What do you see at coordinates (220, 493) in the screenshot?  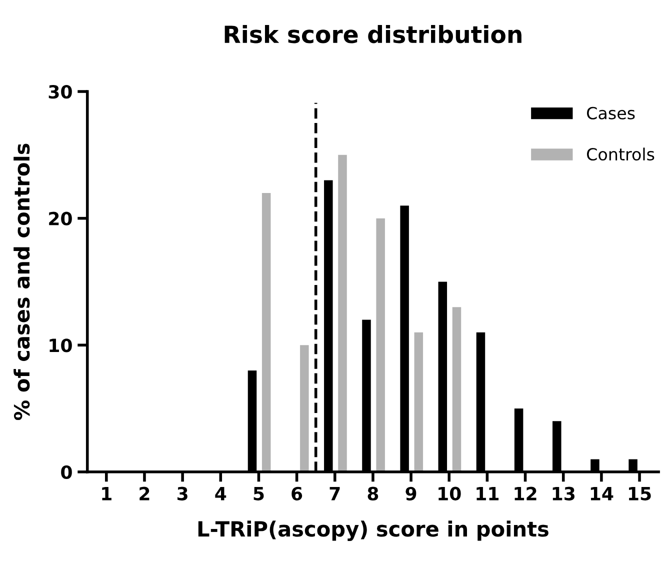 I see `x-tick-label: 4` at bounding box center [220, 493].